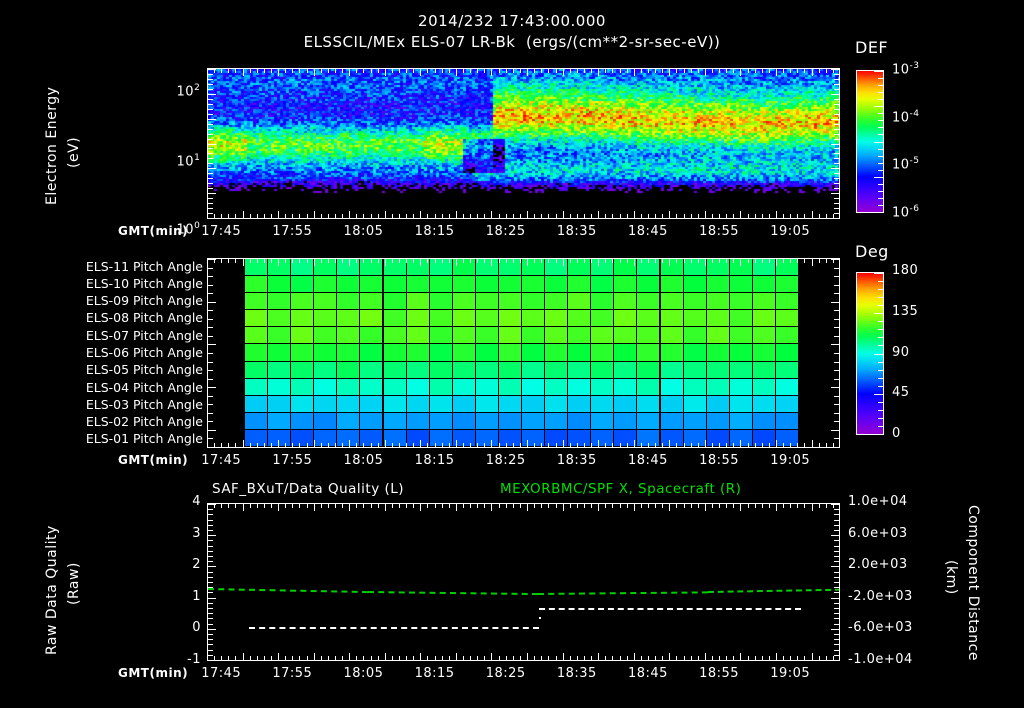 The width and height of the screenshot is (1024, 708). What do you see at coordinates (144, 266) in the screenshot?
I see `pitch-angle-row-label: ELS-11 Pitch Angle` at bounding box center [144, 266].